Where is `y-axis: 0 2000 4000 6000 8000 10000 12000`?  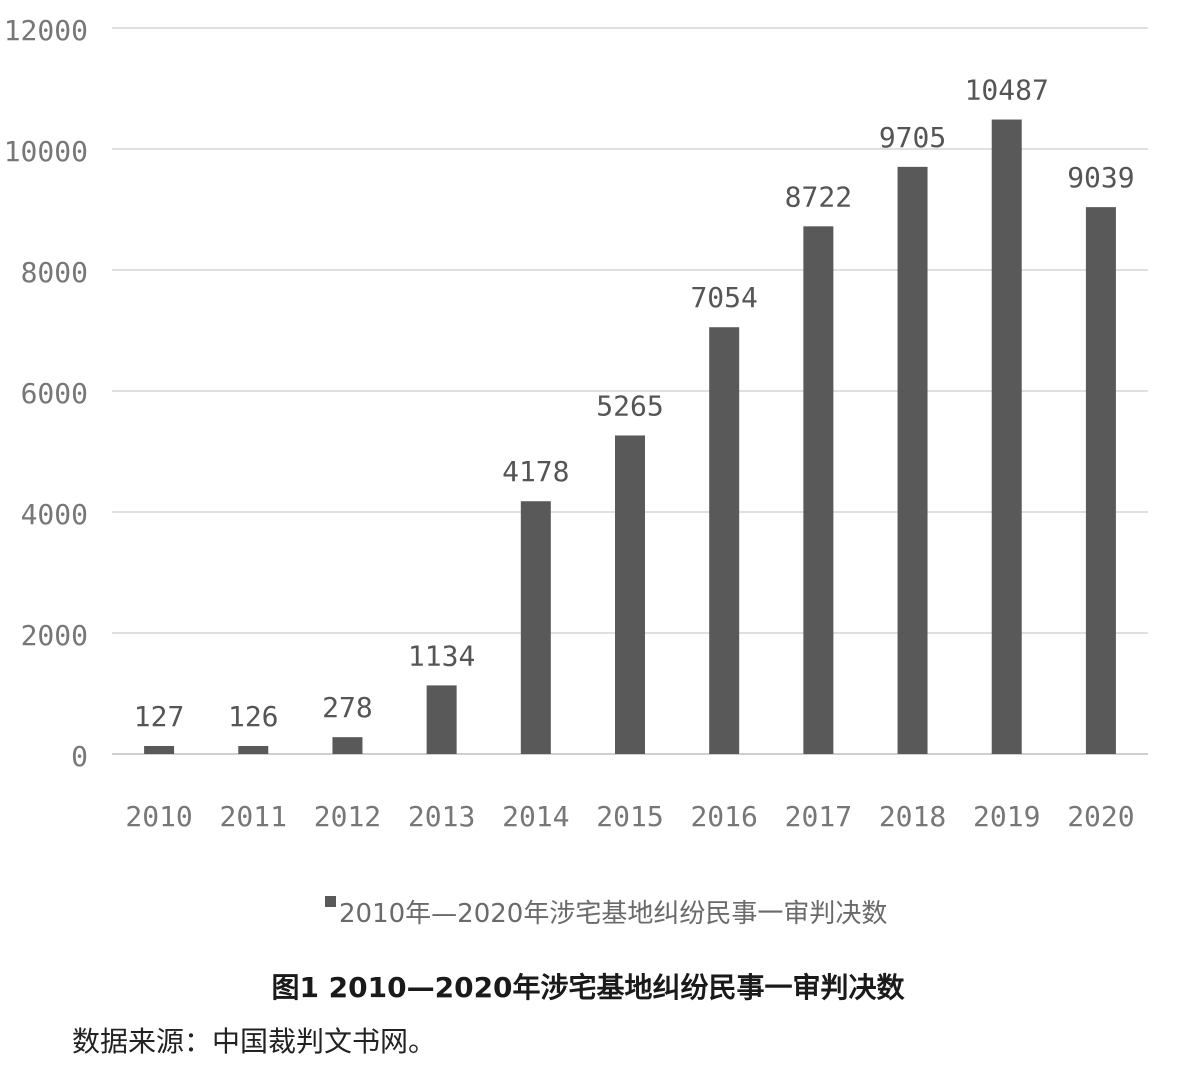
y-axis: 0 2000 4000 6000 8000 10000 12000 is located at coordinates (46, 393).